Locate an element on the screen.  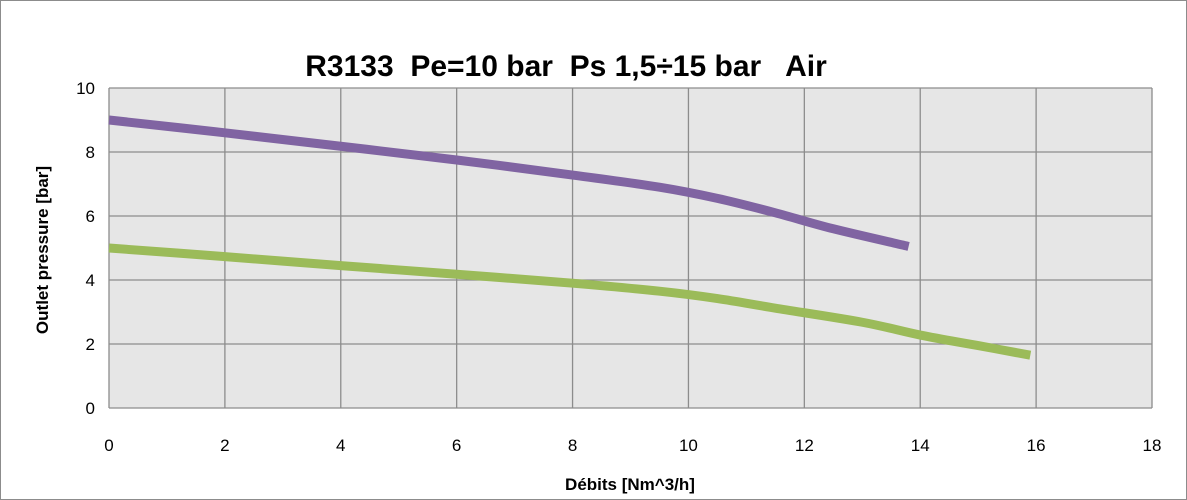
x-tick-label: 4 is located at coordinates (340, 445).